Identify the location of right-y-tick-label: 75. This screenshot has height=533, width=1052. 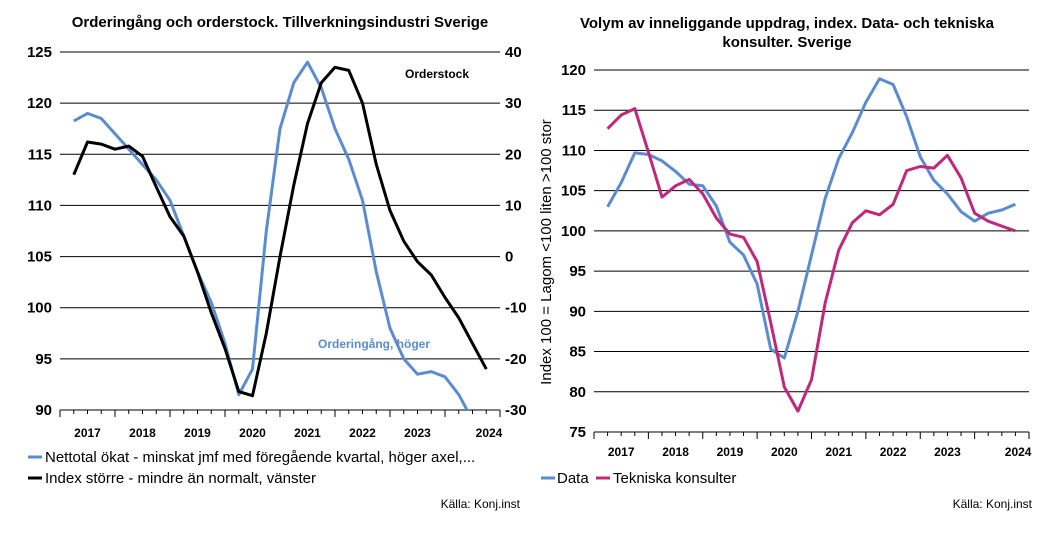
(577, 432).